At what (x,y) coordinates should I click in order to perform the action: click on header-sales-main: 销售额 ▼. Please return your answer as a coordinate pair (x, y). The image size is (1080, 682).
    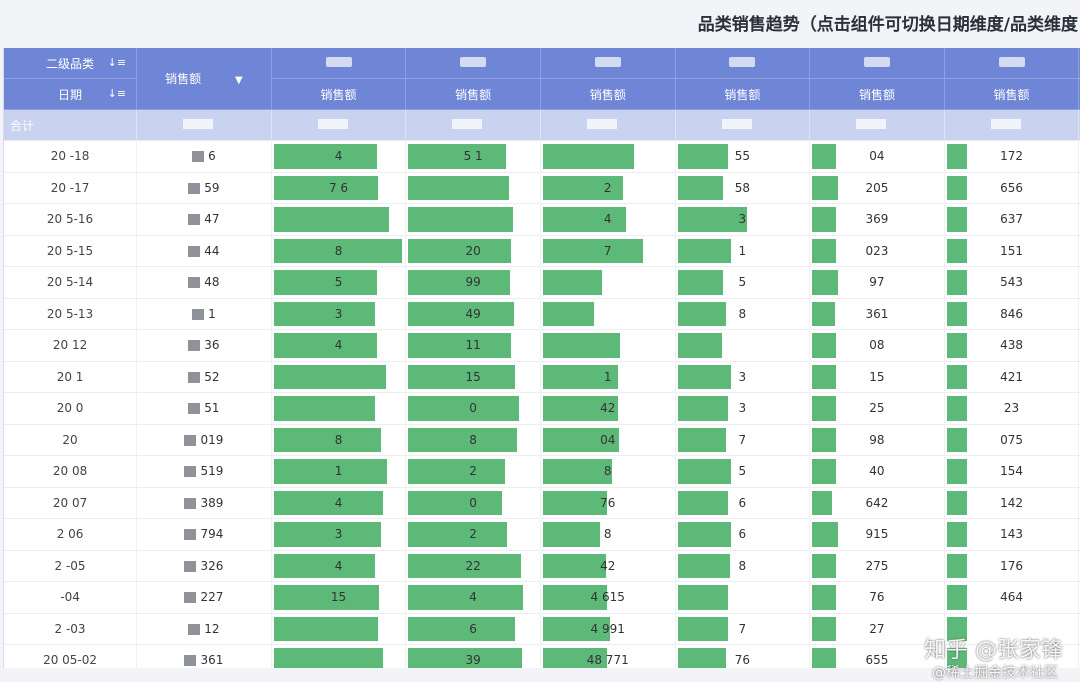
    Looking at the image, I should click on (204, 79).